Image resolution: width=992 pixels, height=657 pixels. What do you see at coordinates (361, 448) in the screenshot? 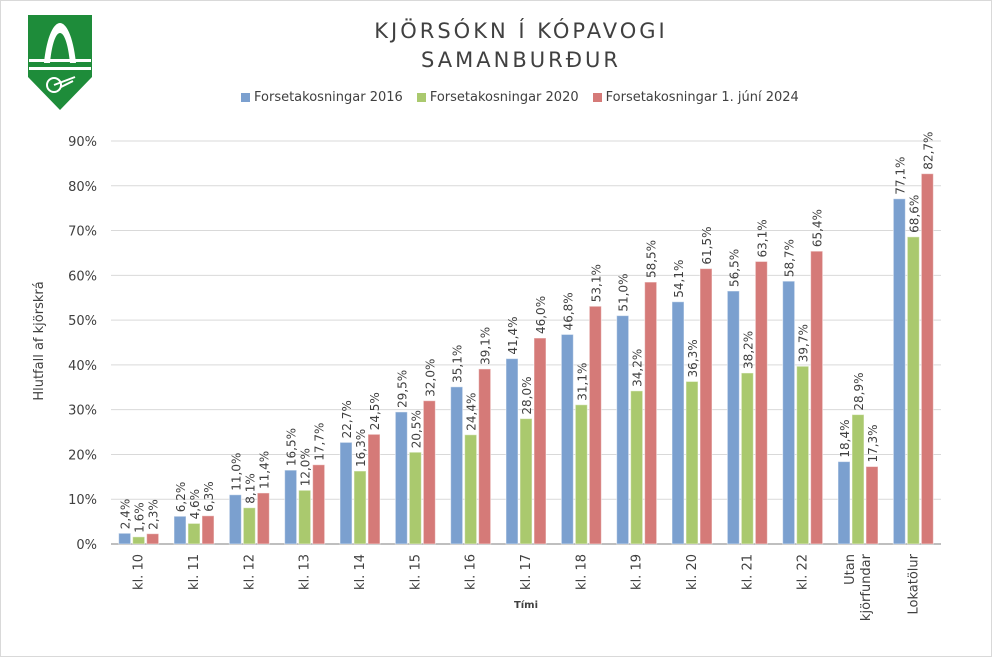
I see `data-label: 16,3%` at bounding box center [361, 448].